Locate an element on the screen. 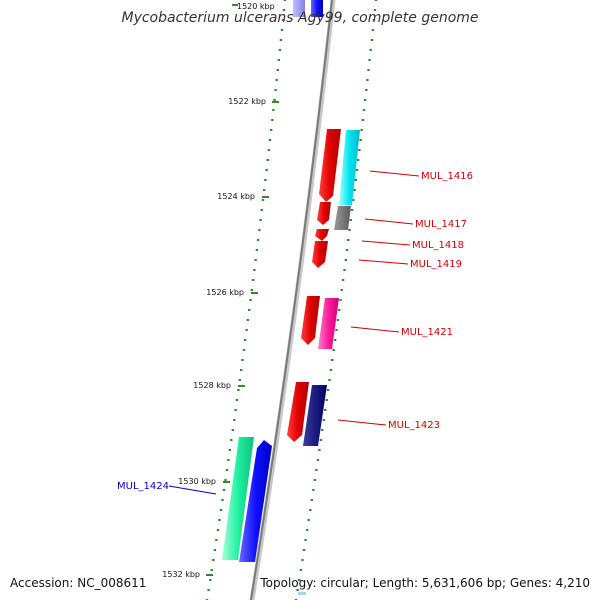  kbp-tick-label-1528: 1528 kbp is located at coordinates (212, 385).